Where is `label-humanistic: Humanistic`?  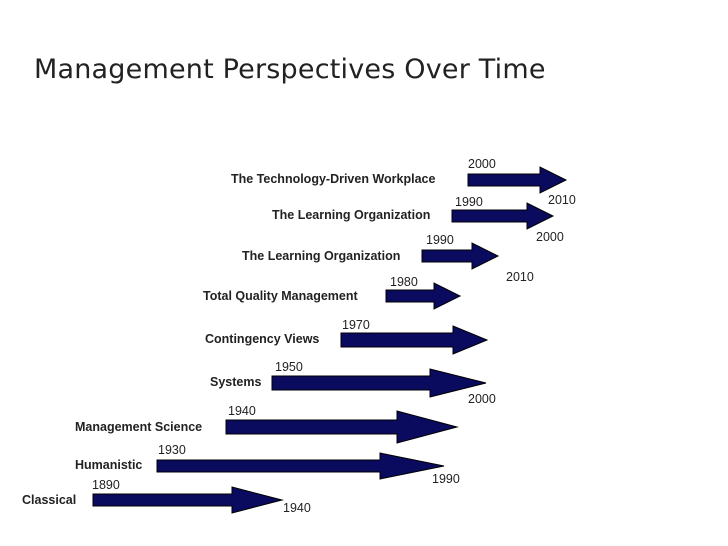 label-humanistic: Humanistic is located at coordinates (109, 465).